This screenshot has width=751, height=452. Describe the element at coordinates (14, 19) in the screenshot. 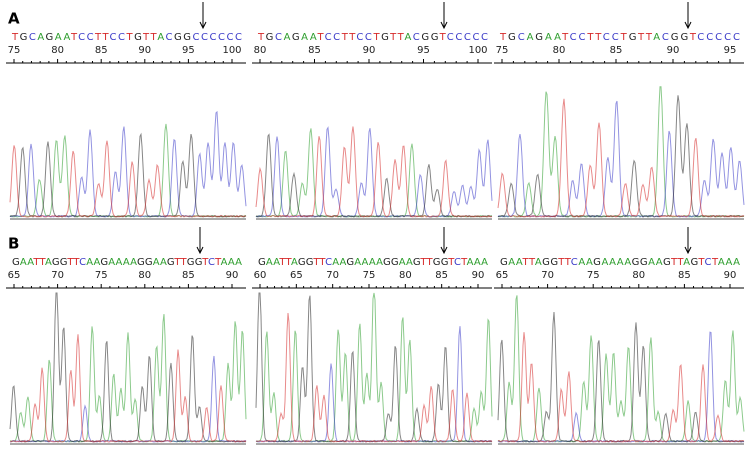

I see `panel-label: A` at that location.